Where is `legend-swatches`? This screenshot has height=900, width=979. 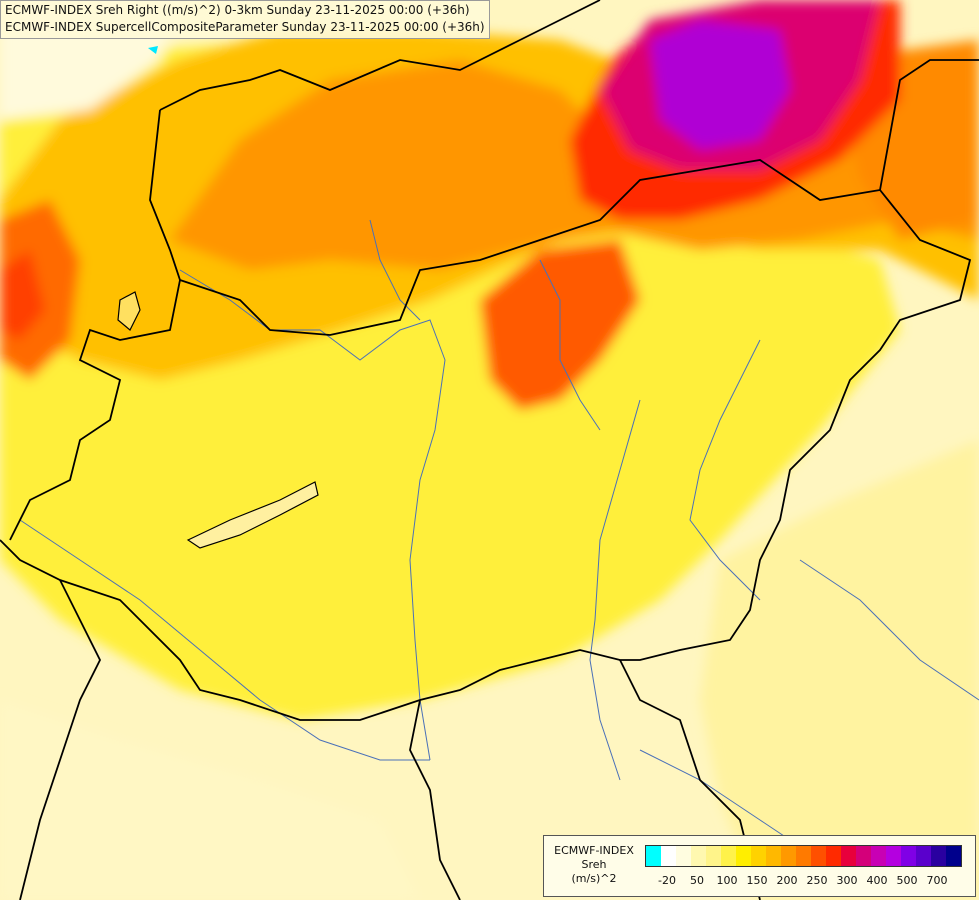
legend-swatches is located at coordinates (803, 856).